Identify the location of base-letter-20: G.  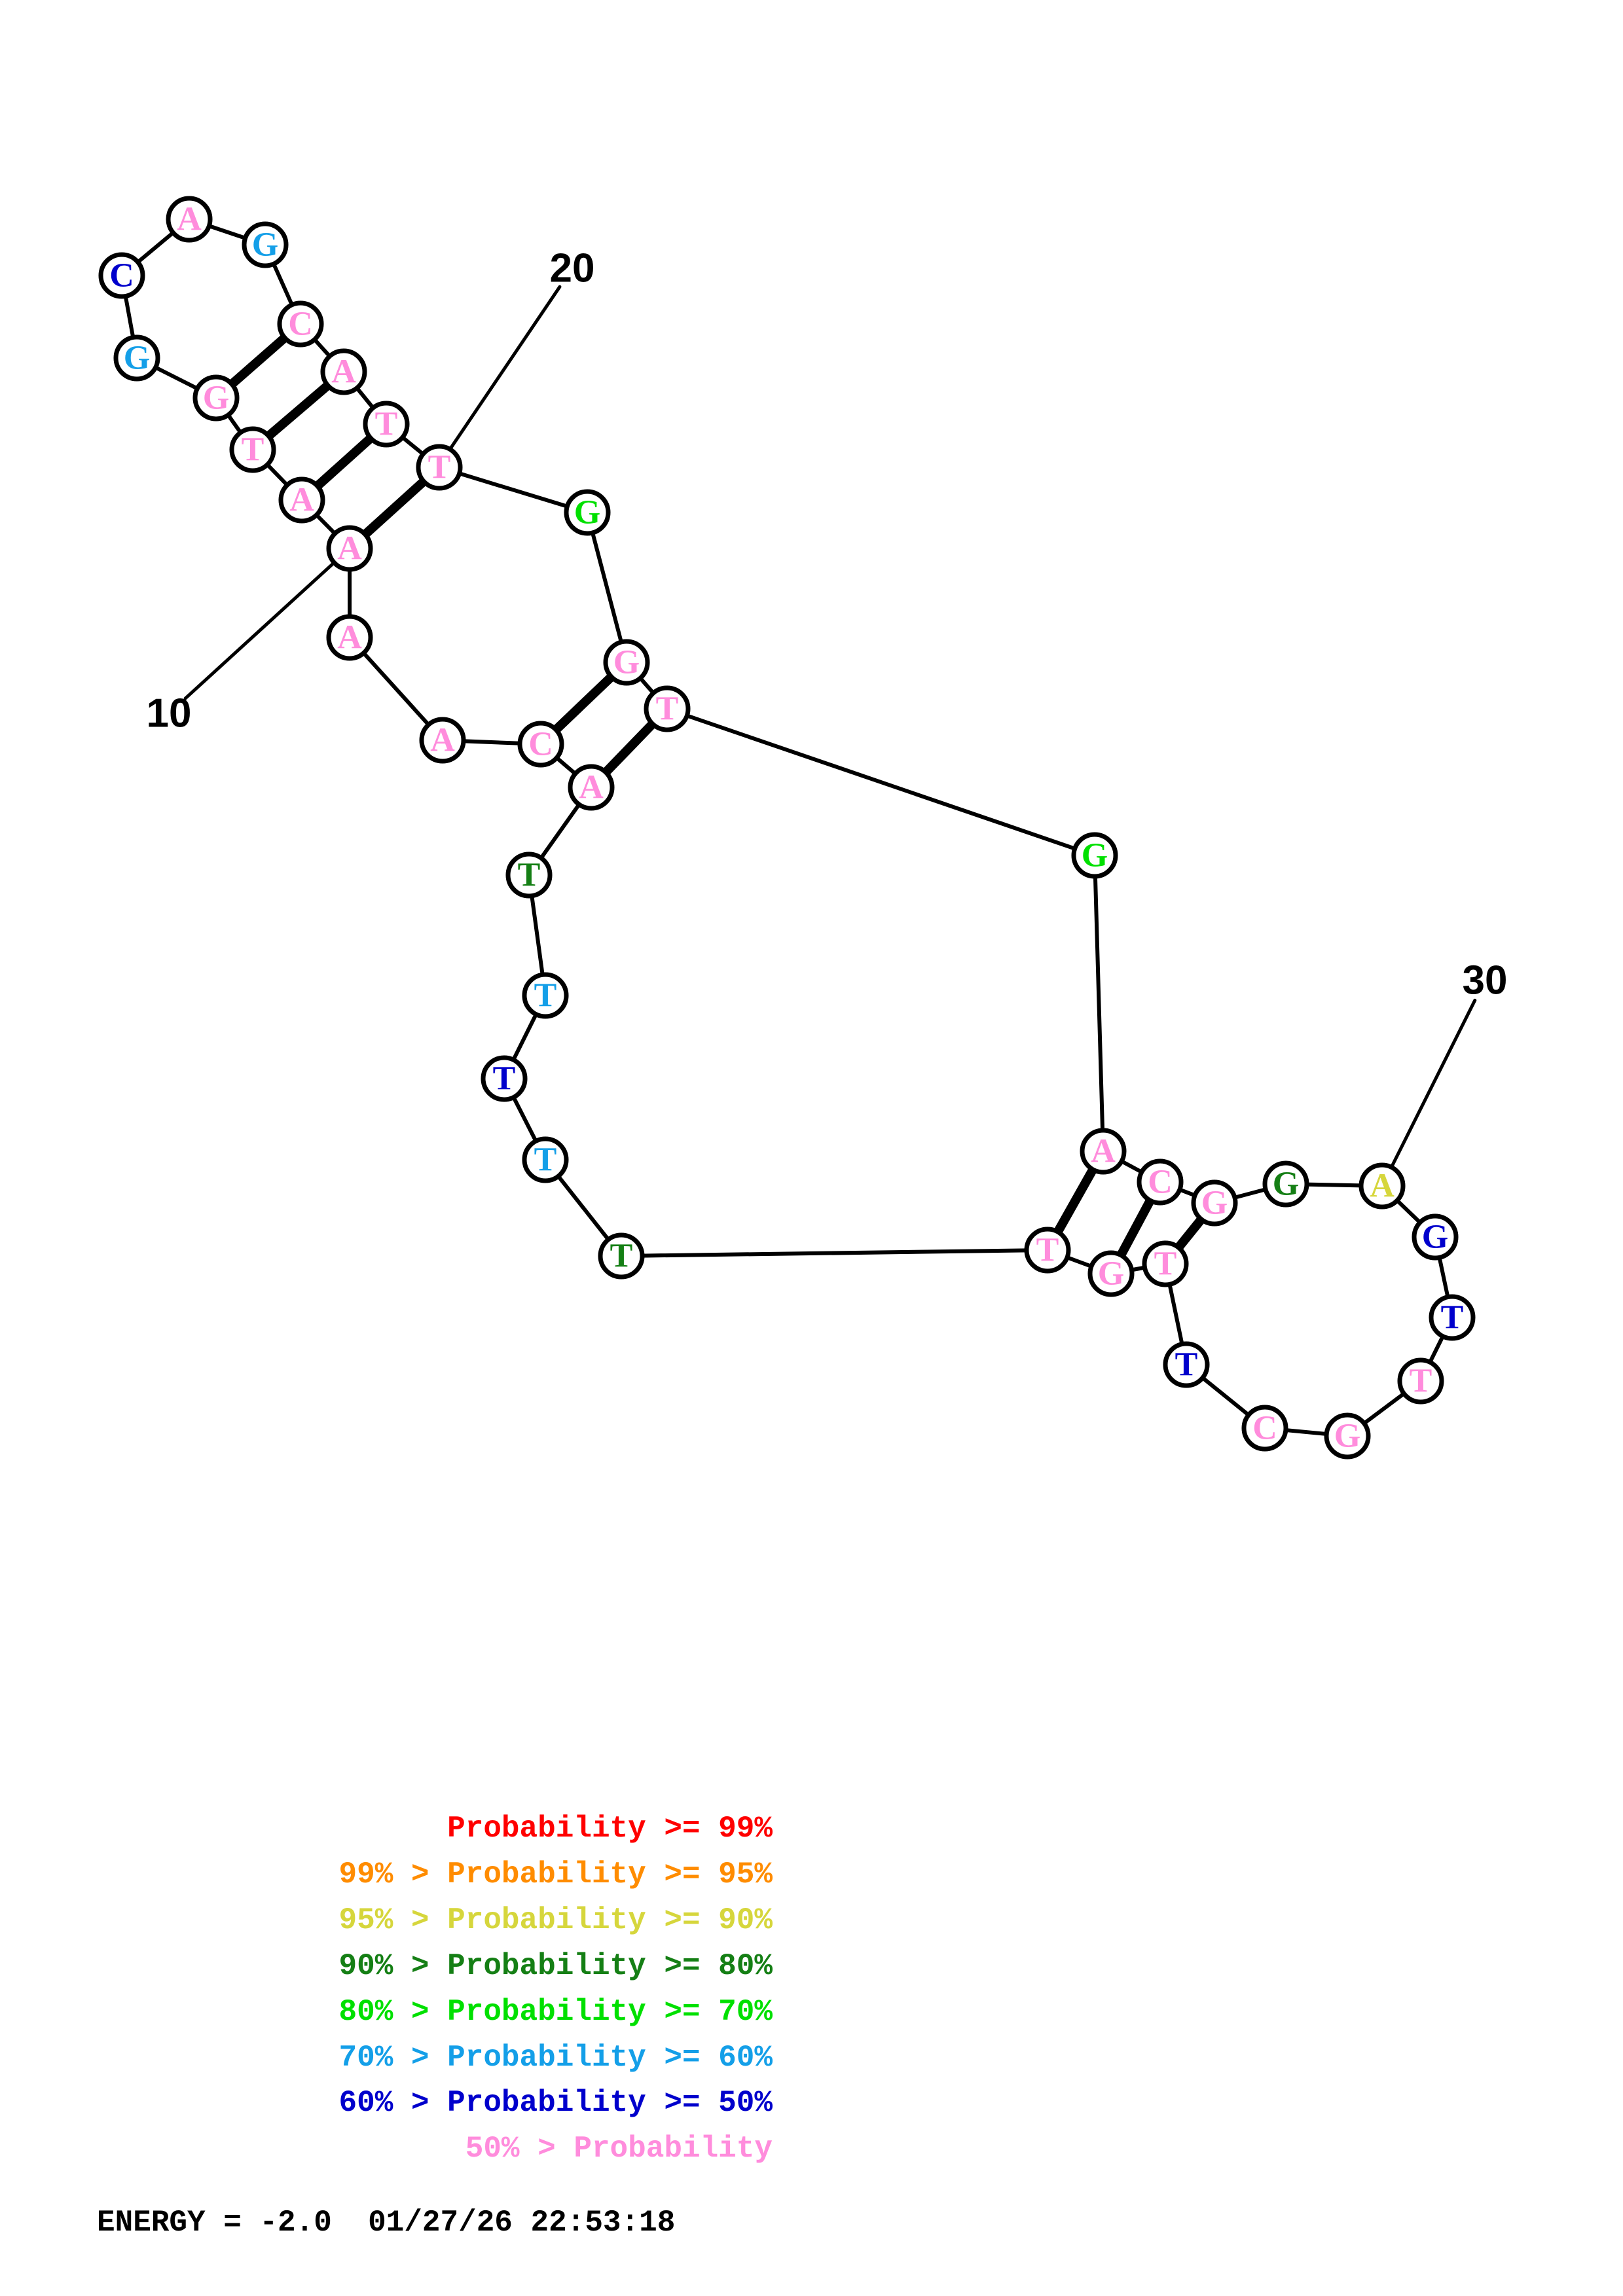
(1347, 1436).